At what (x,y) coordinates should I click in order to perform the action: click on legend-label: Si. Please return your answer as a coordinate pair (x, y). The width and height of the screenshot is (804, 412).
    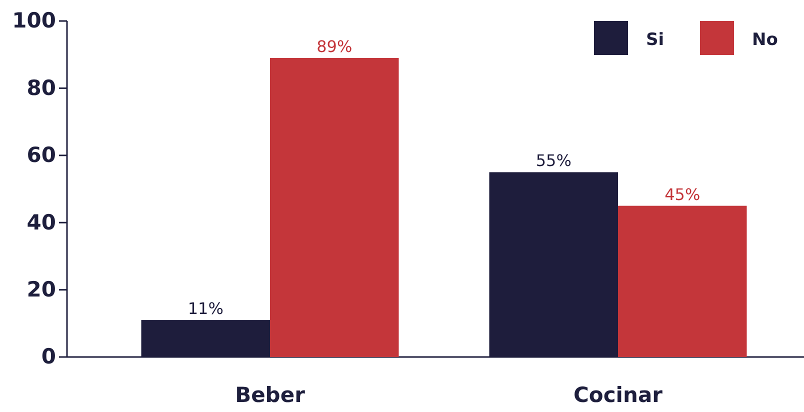
    Looking at the image, I should click on (655, 40).